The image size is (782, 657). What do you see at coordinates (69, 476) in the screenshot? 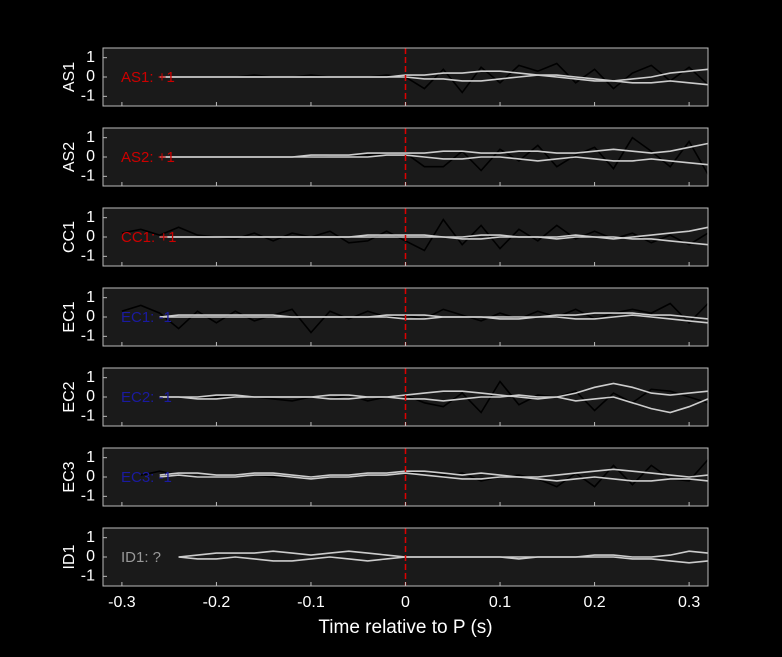
I see `y-axis-label: EC3` at bounding box center [69, 476].